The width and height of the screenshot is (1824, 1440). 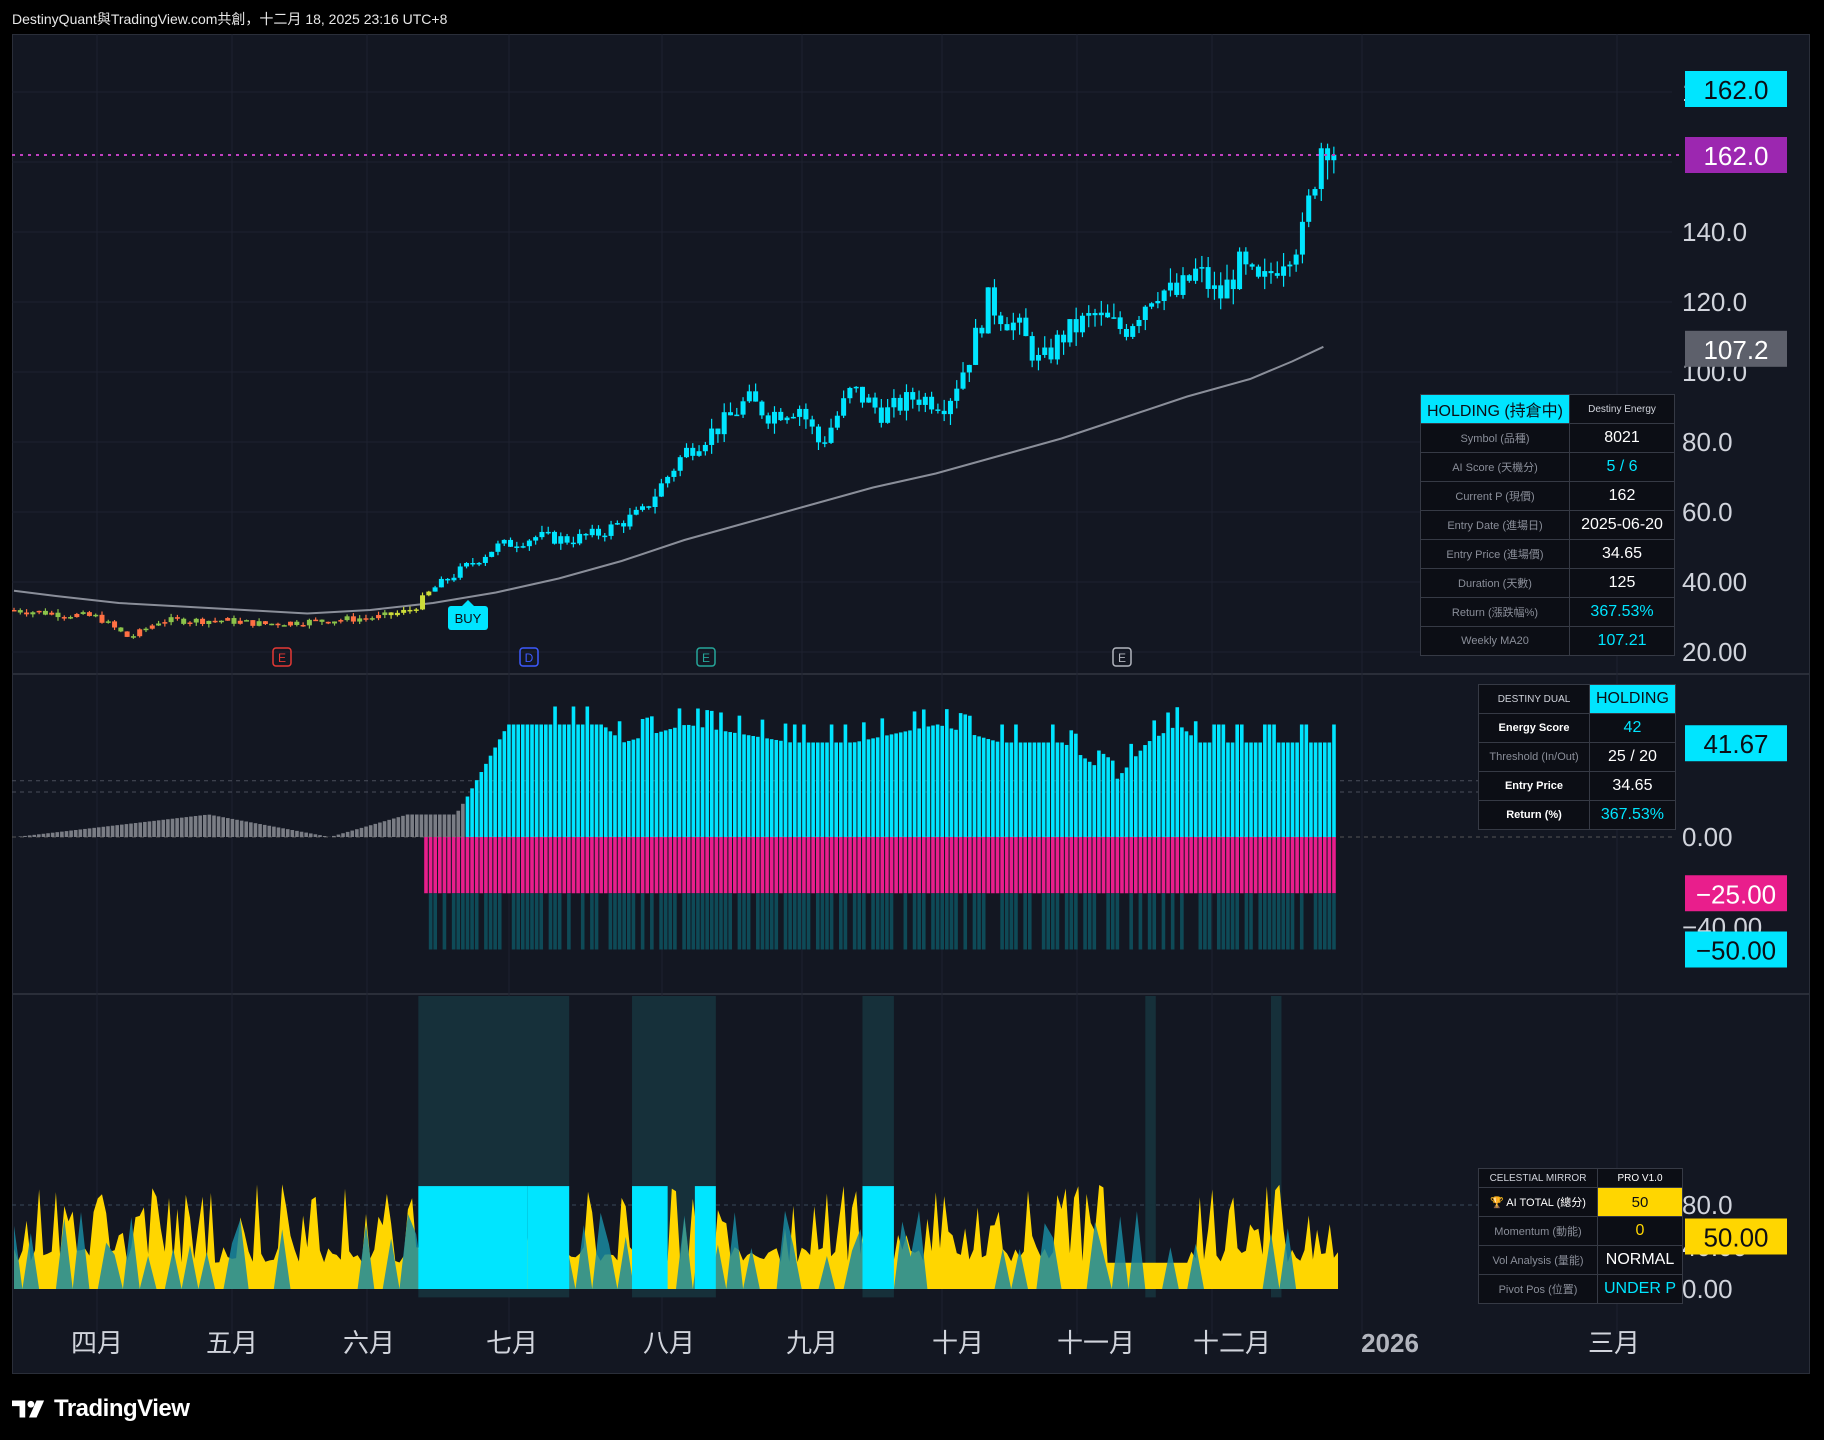 I want to click on row-value: 34.65, so click(x=1632, y=786).